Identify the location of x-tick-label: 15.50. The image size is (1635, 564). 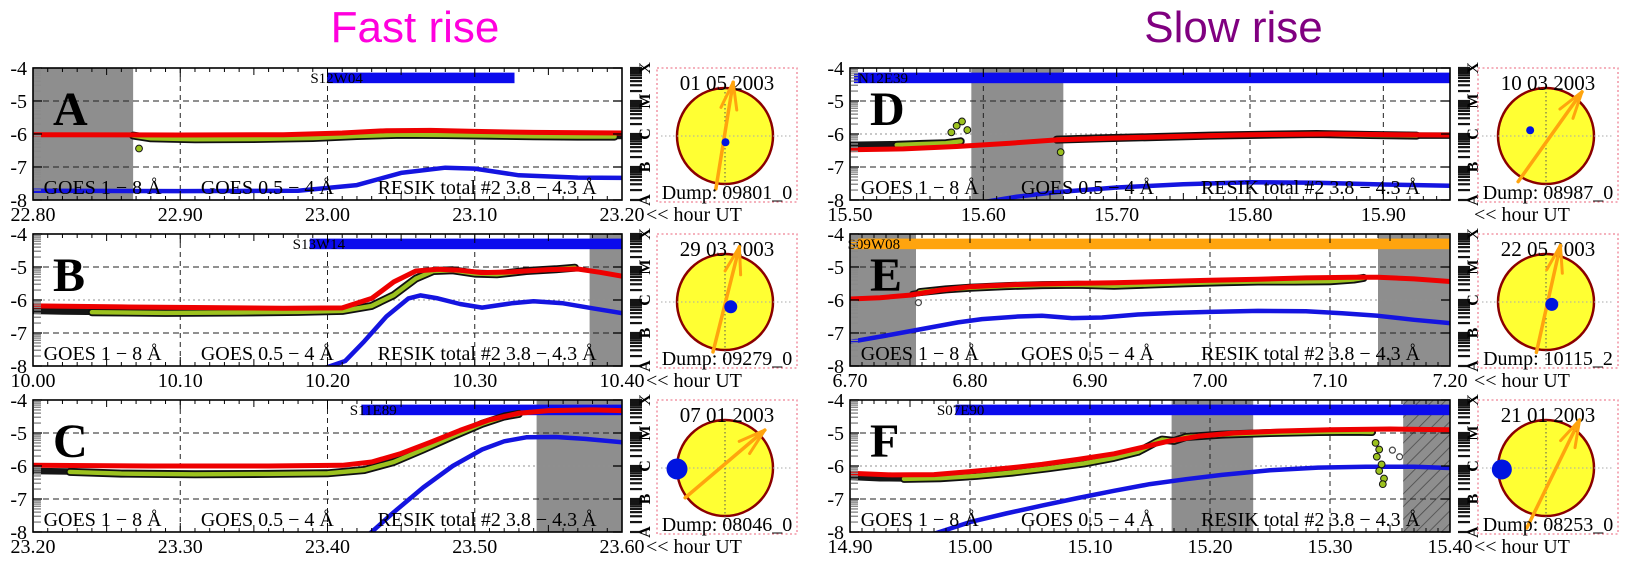
(850, 215).